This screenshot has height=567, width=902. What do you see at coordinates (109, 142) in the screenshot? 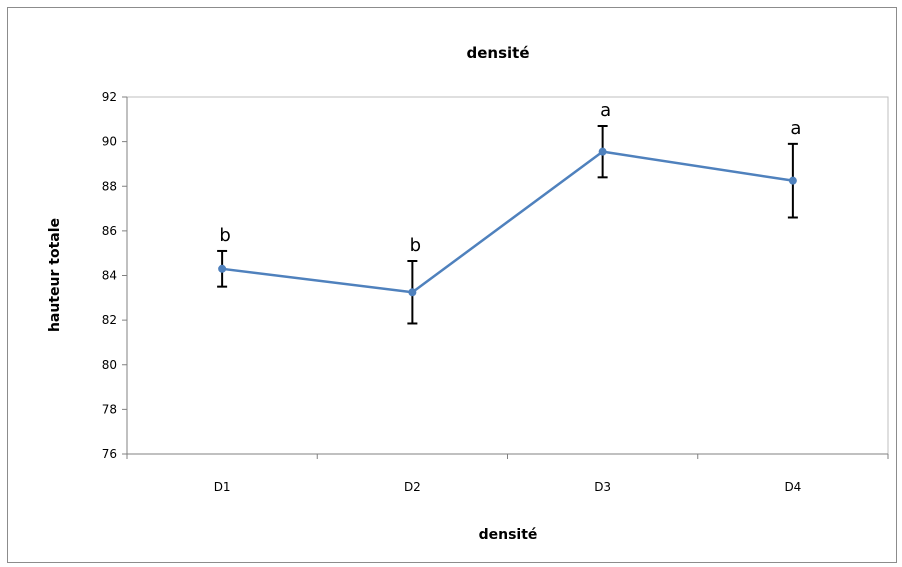
I see `y-tick-label: 90` at bounding box center [109, 142].